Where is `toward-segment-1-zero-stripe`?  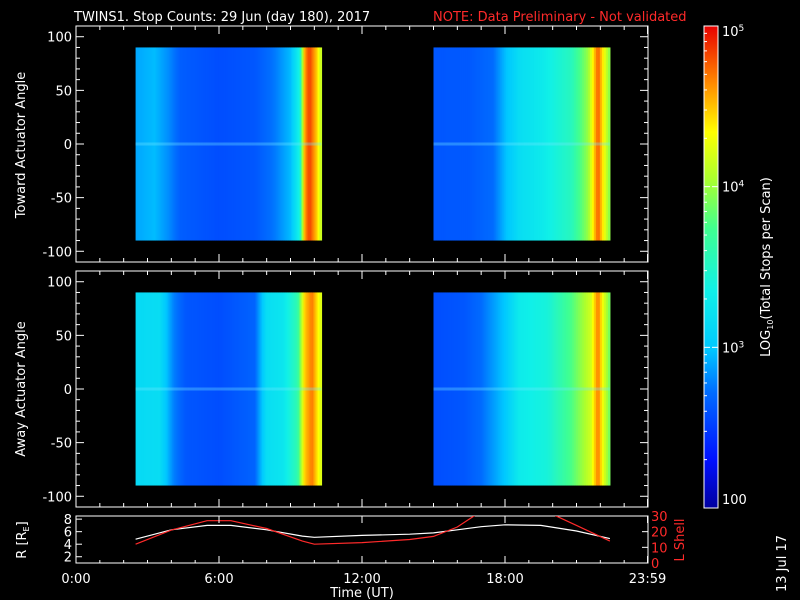 toward-segment-1-zero-stripe is located at coordinates (228, 144).